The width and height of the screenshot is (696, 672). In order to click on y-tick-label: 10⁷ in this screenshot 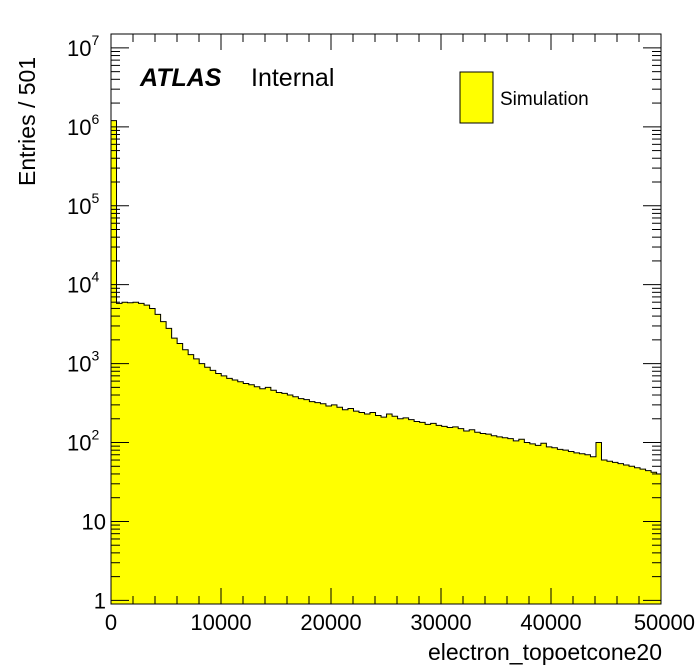, I will do `click(83, 46)`.